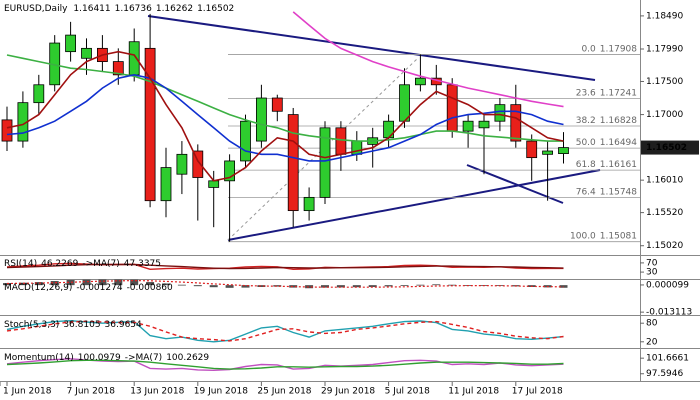 The height and width of the screenshot is (400, 700). What do you see at coordinates (88, 288) in the screenshot?
I see `indicator-header: MACD(12,26,9) -0.001274 -0.000860` at bounding box center [88, 288].